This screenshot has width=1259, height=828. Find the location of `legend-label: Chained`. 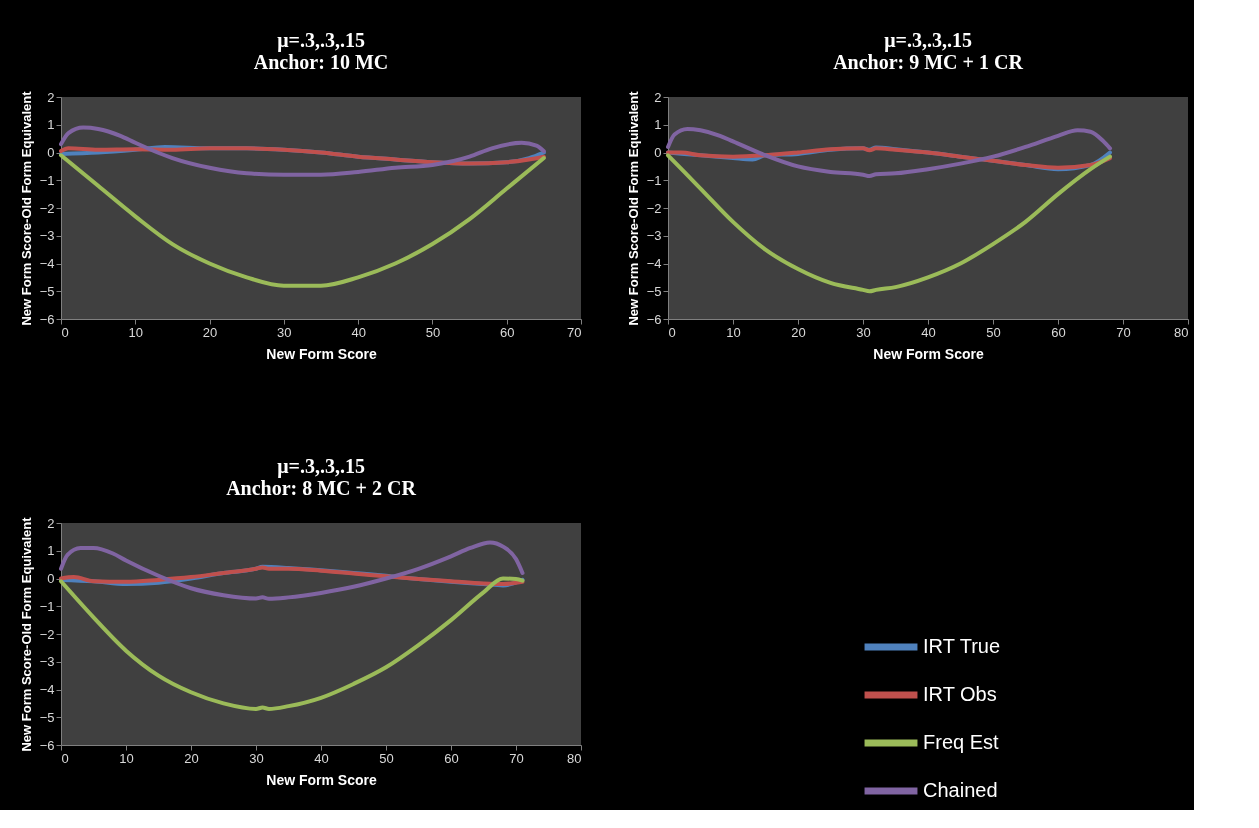

legend-label: Chained is located at coordinates (960, 790).